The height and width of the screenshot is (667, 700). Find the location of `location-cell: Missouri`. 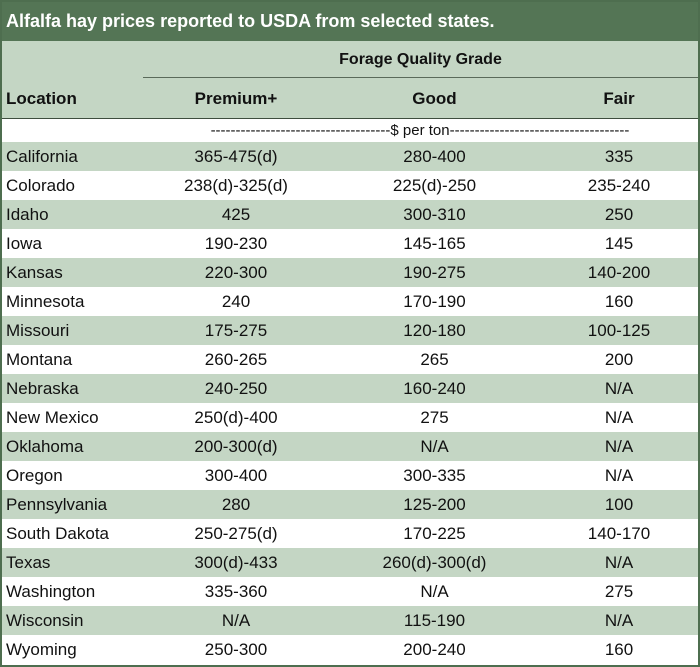

location-cell: Missouri is located at coordinates (38, 330).